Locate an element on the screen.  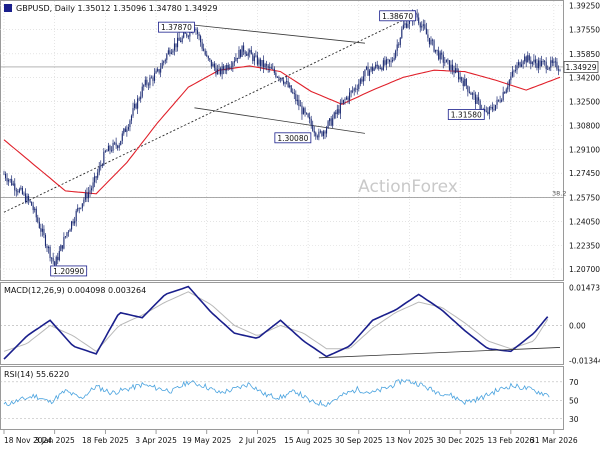
y-tick-label: 1.22350 is located at coordinates (584, 246).